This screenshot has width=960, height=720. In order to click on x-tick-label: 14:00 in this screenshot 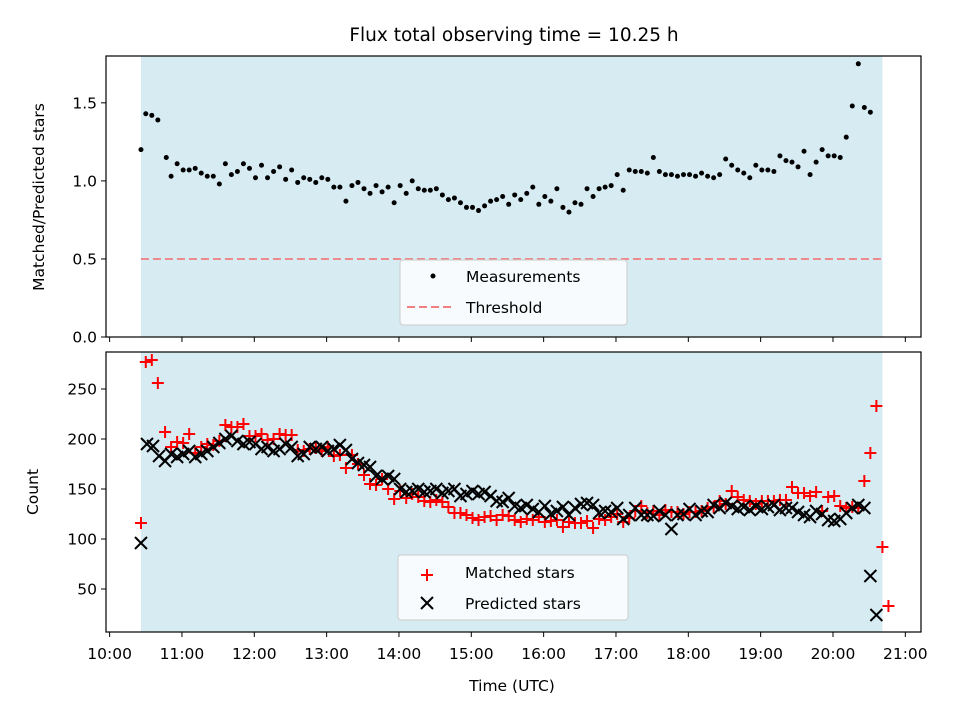, I will do `click(399, 654)`.